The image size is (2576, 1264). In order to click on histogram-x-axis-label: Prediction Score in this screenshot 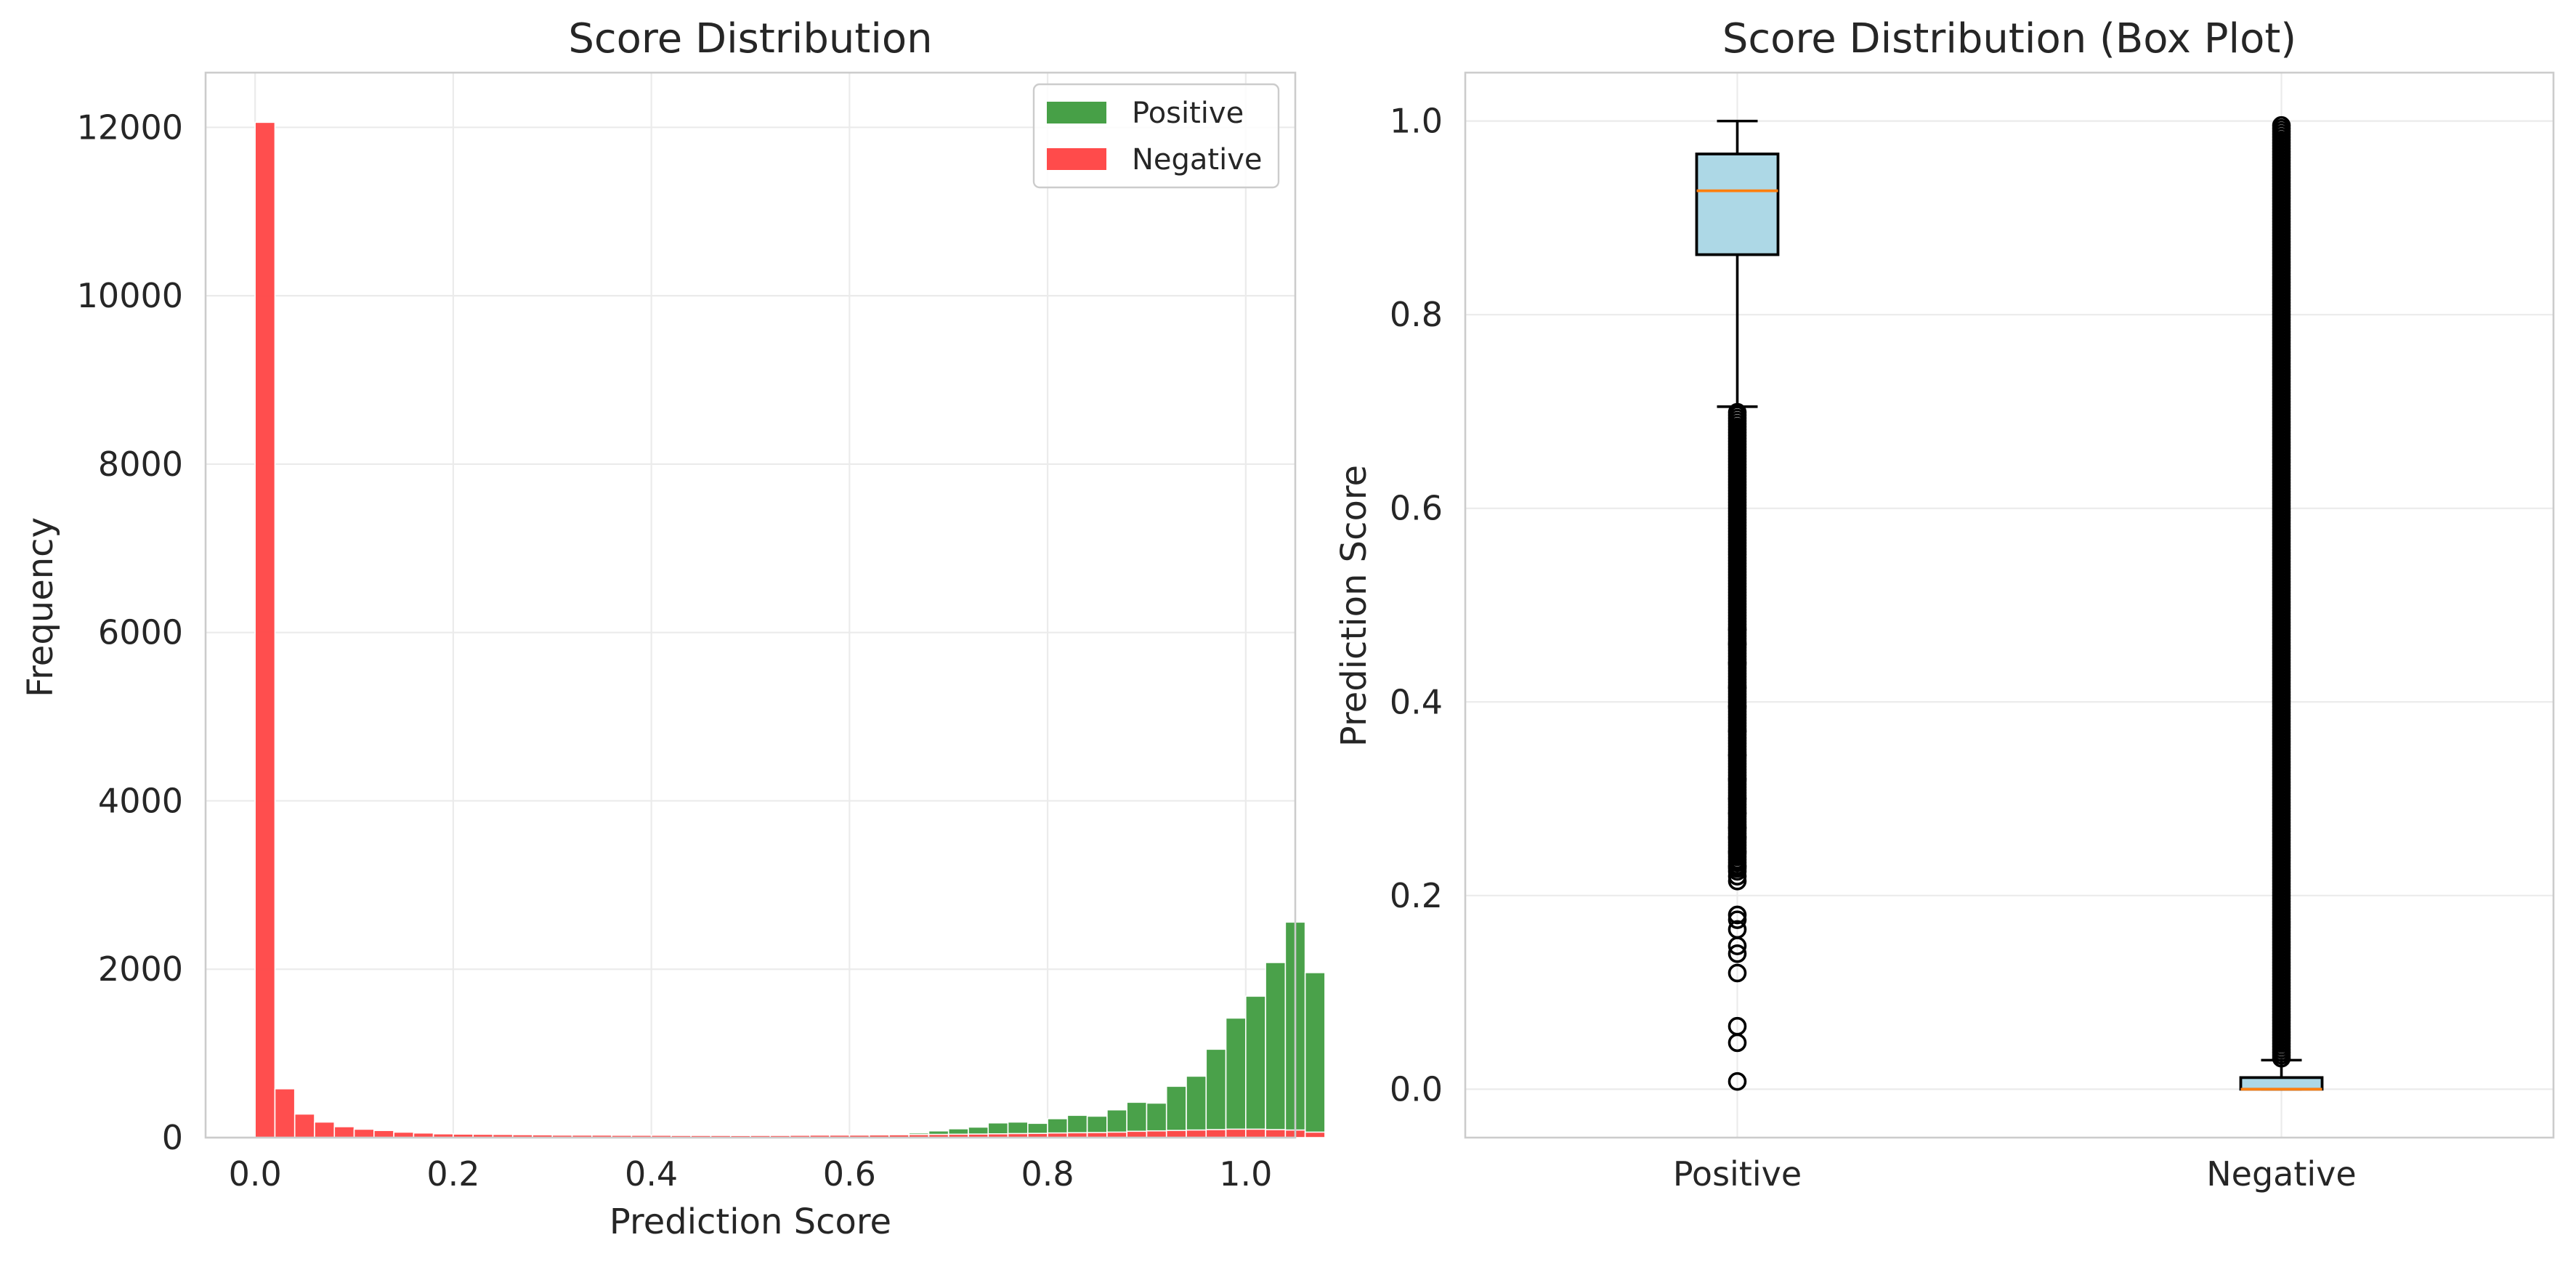, I will do `click(750, 1222)`.